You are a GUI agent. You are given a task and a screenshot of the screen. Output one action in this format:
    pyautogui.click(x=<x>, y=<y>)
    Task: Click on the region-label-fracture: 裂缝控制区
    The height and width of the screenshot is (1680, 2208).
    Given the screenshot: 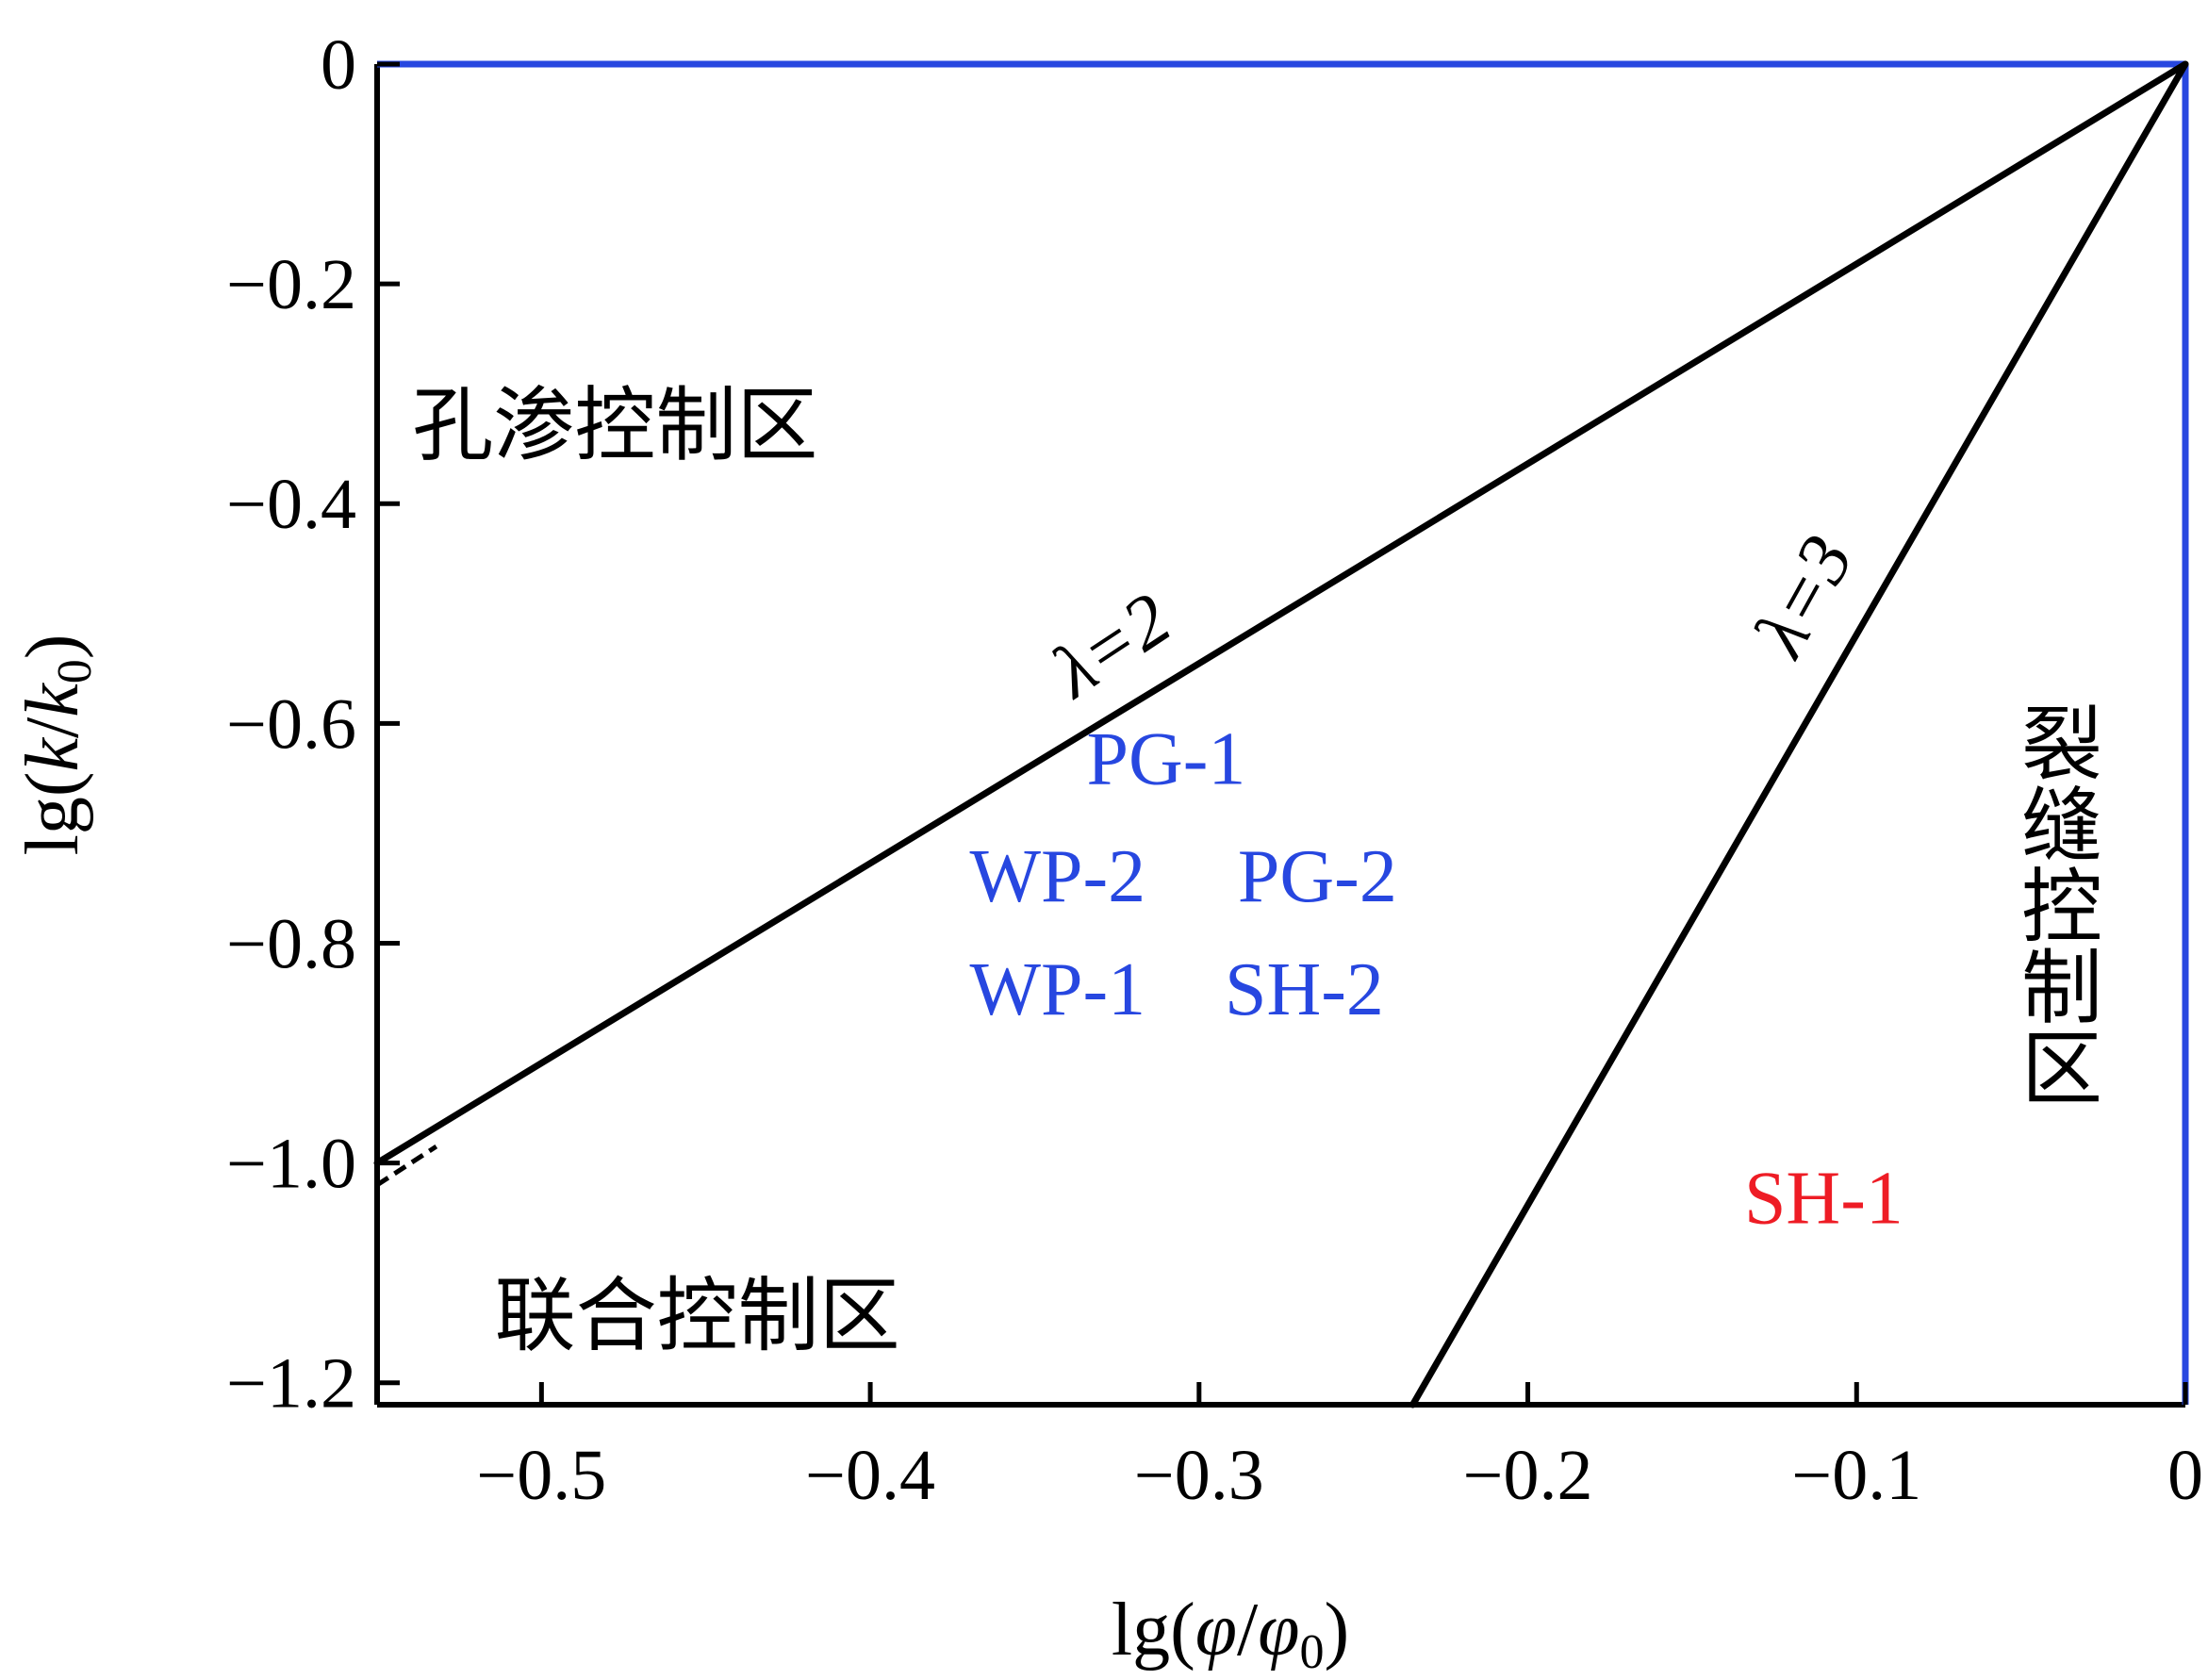 What is the action you would take?
    pyautogui.click(x=2055, y=904)
    